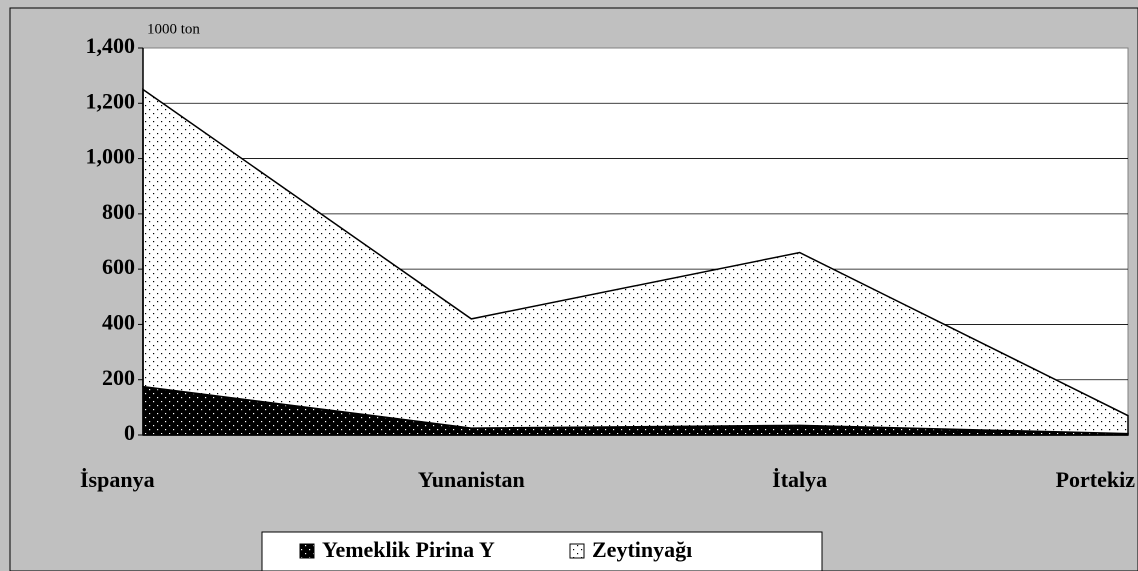  What do you see at coordinates (118, 211) in the screenshot?
I see `y-tick-label: 800` at bounding box center [118, 211].